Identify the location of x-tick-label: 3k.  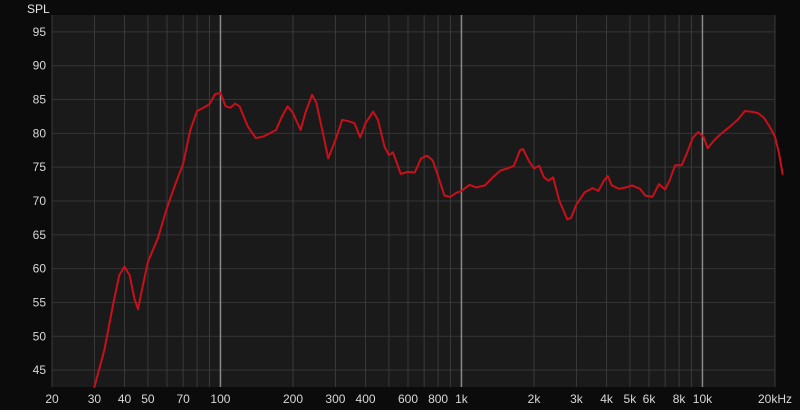
(577, 399).